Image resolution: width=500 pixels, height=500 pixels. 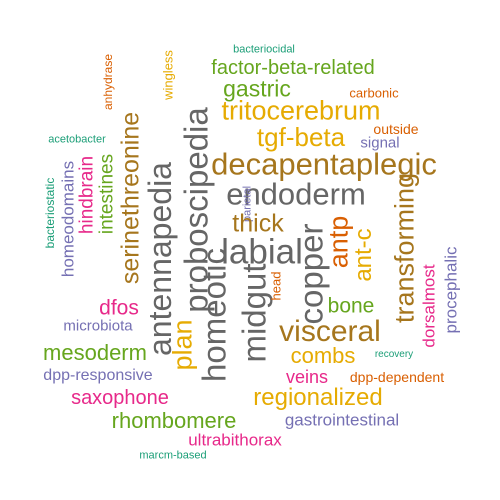 I want to click on word-dpp-responsive: dpp-responsive, so click(x=98, y=375).